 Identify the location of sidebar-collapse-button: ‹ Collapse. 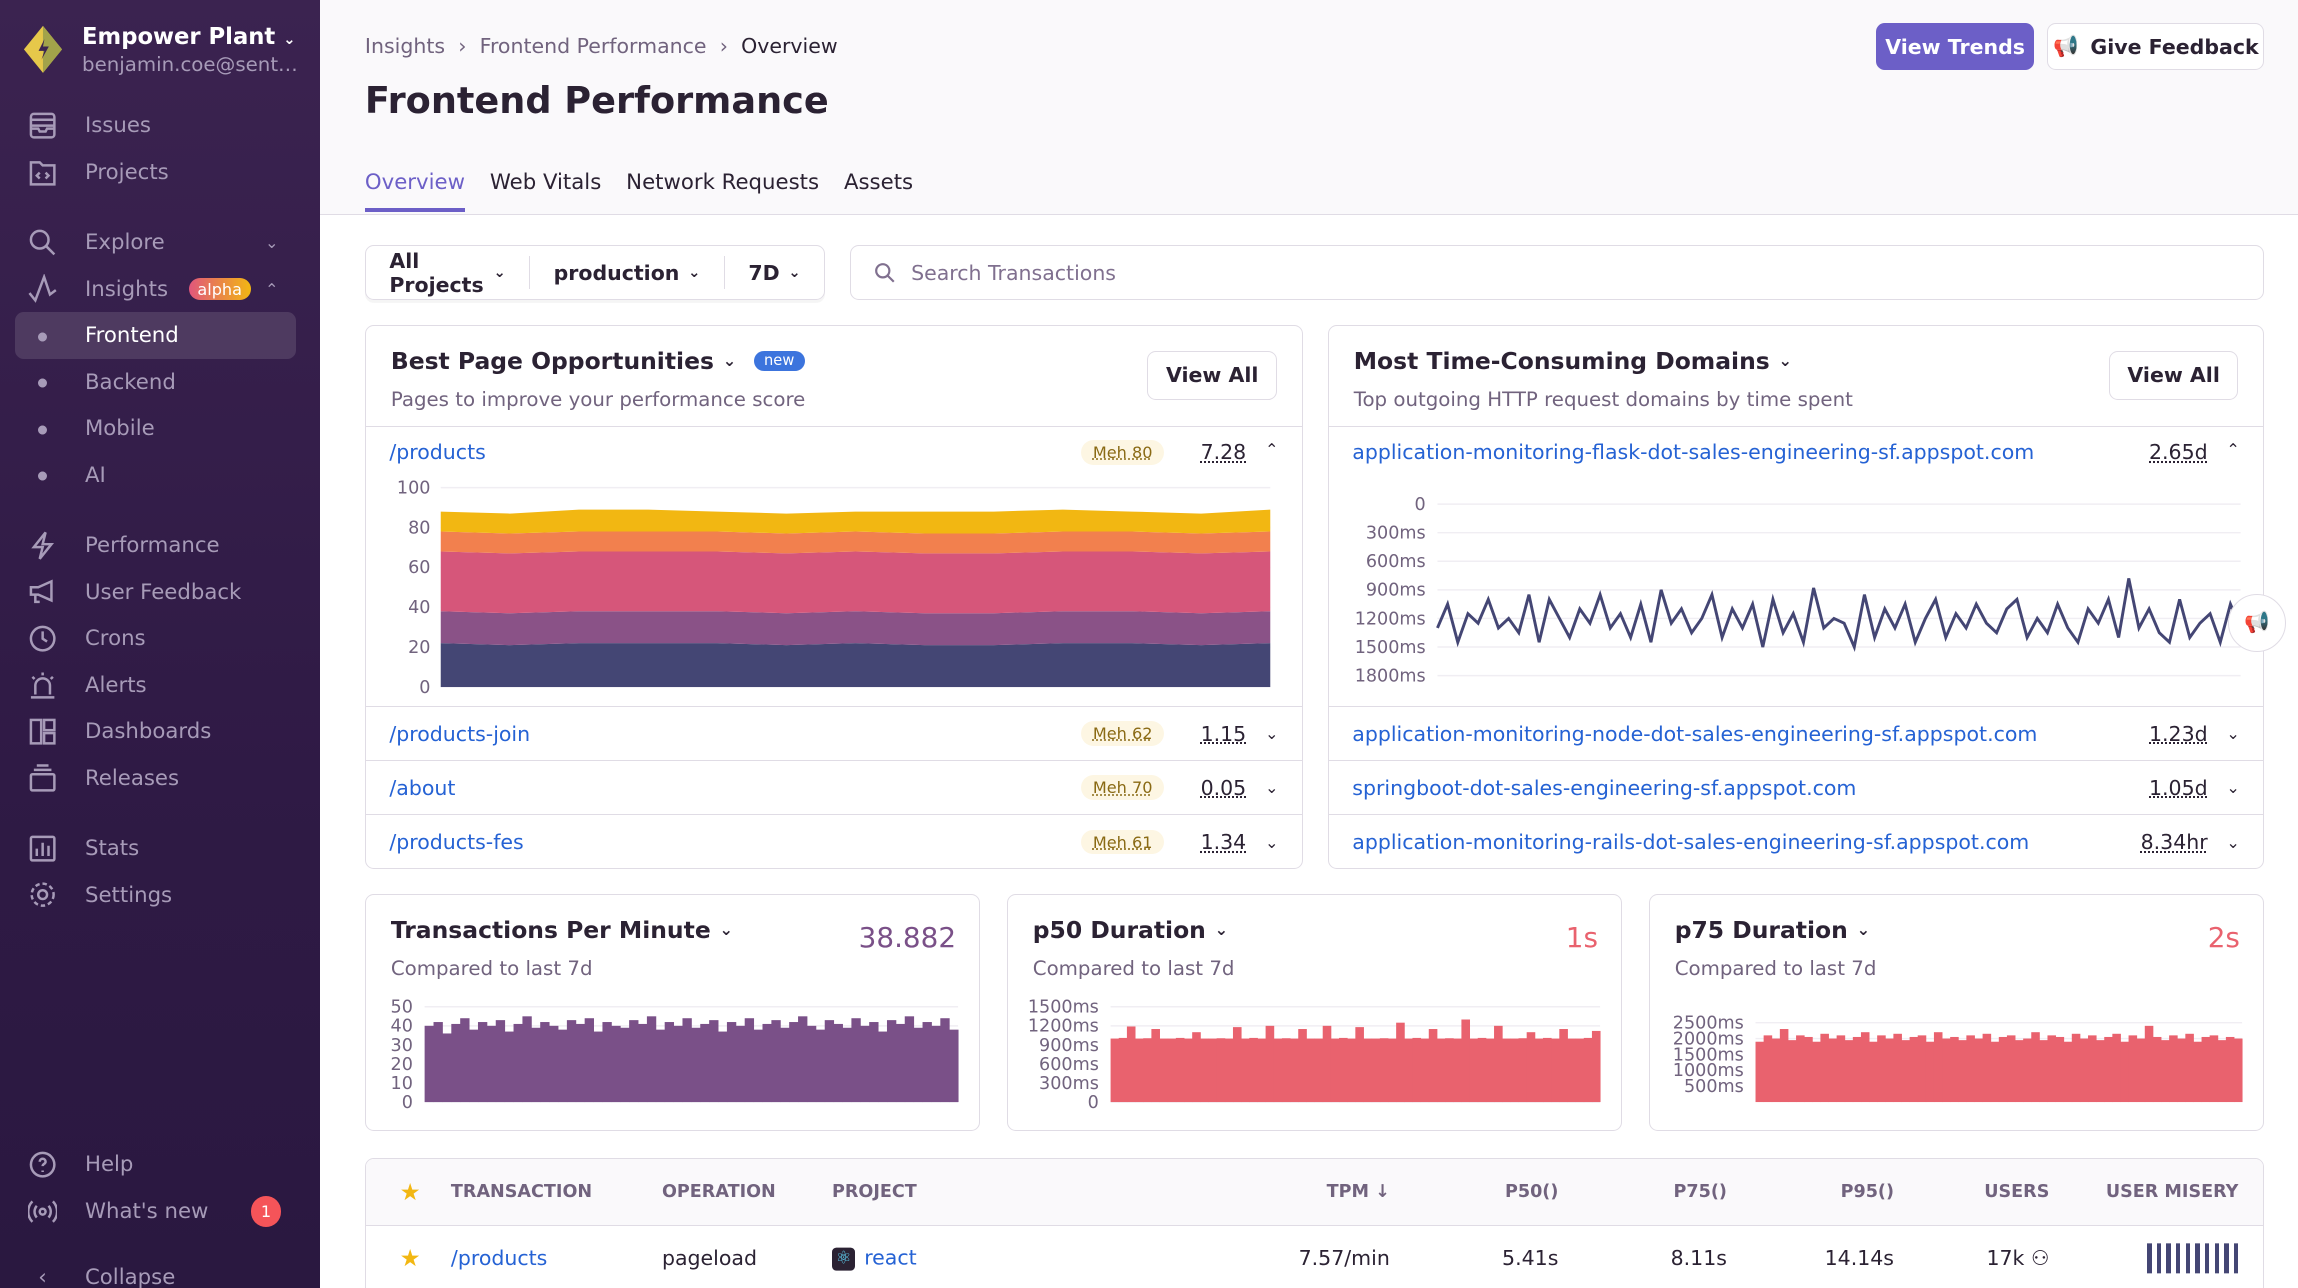
(155, 1271).